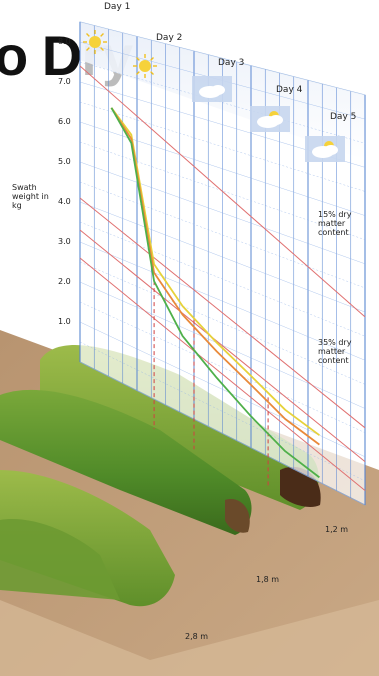  Describe the element at coordinates (64, 41) in the screenshot. I see `y-tick-label: 8.0` at that location.